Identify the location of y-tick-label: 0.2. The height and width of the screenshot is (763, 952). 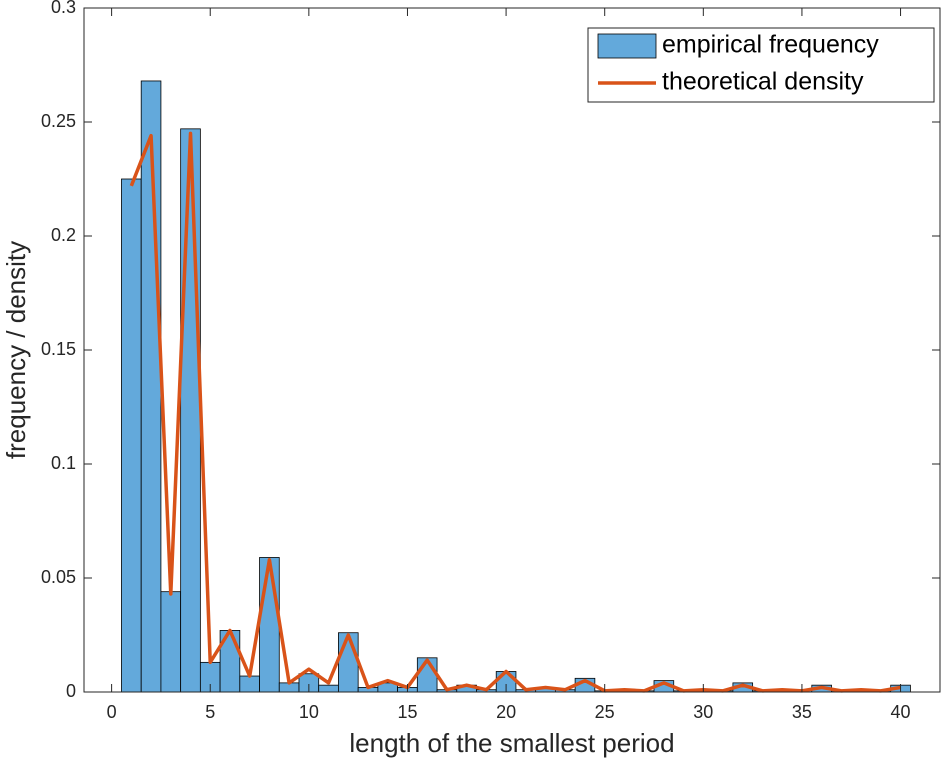
(63, 235).